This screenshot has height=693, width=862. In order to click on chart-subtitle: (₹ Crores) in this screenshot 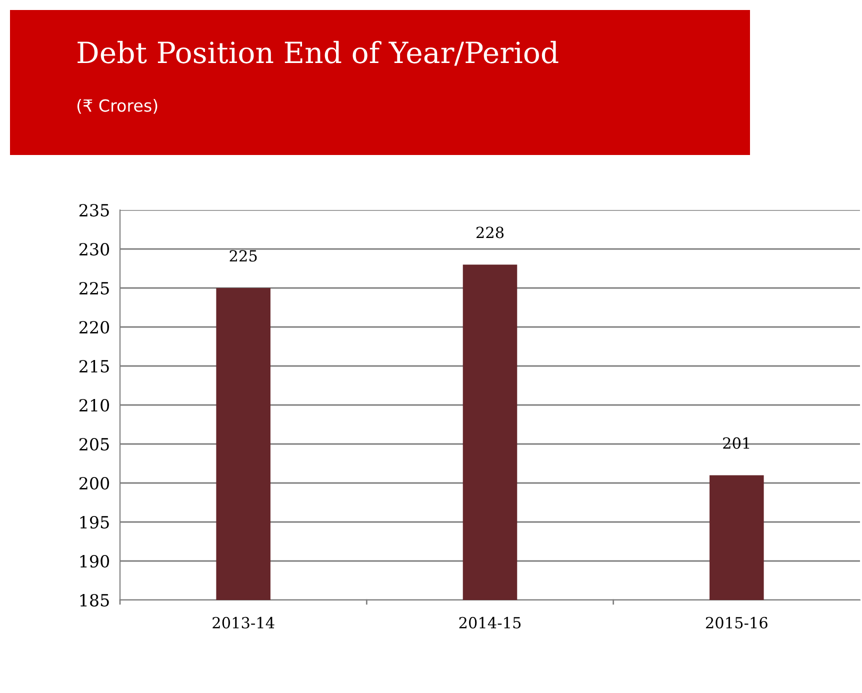, I will do `click(117, 106)`.